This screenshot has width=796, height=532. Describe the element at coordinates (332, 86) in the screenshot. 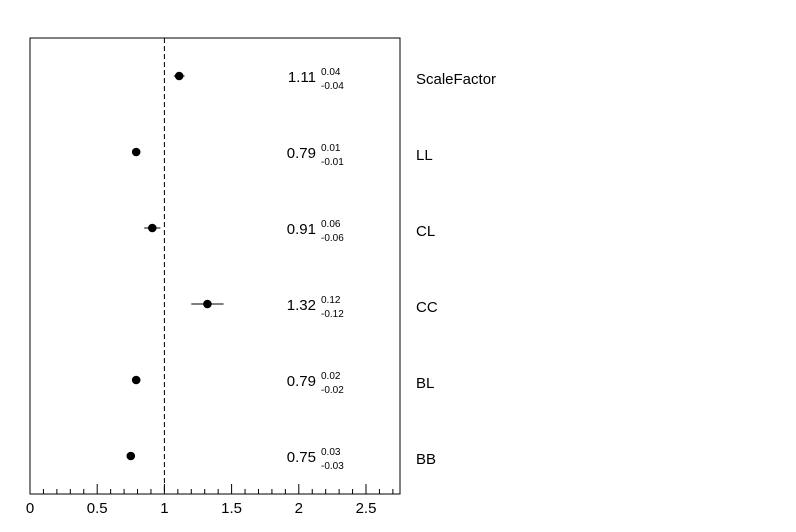

I see `error-down-label: -0.04` at that location.